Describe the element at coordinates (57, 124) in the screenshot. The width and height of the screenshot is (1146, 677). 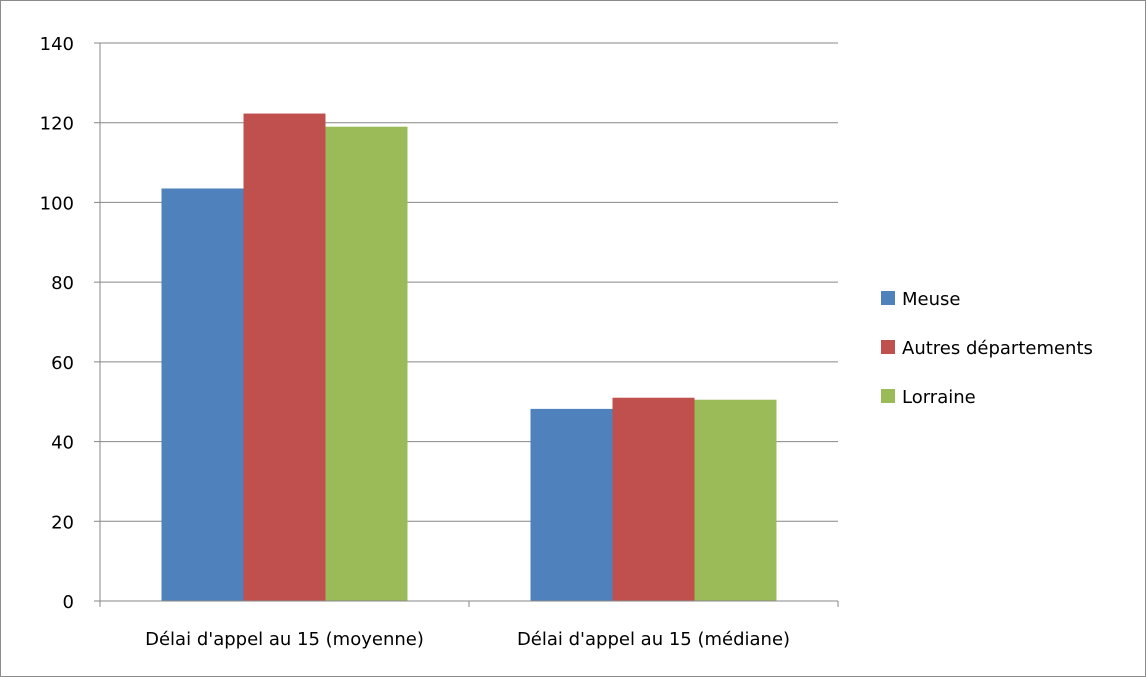
I see `y-tick-label: 120` at that location.